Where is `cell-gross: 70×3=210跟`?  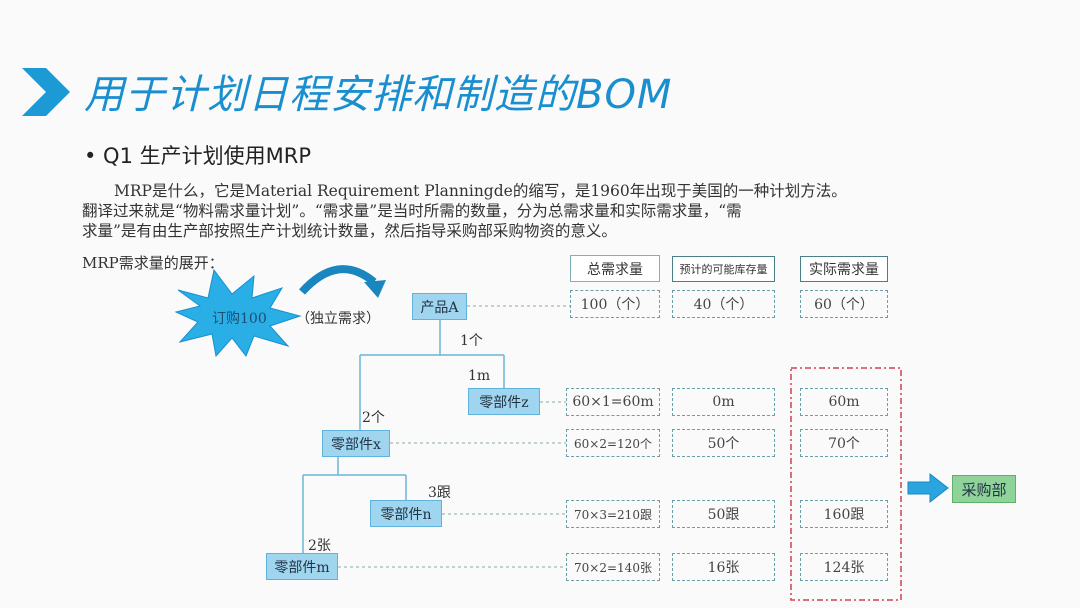
cell-gross: 70×3=210跟 is located at coordinates (613, 514).